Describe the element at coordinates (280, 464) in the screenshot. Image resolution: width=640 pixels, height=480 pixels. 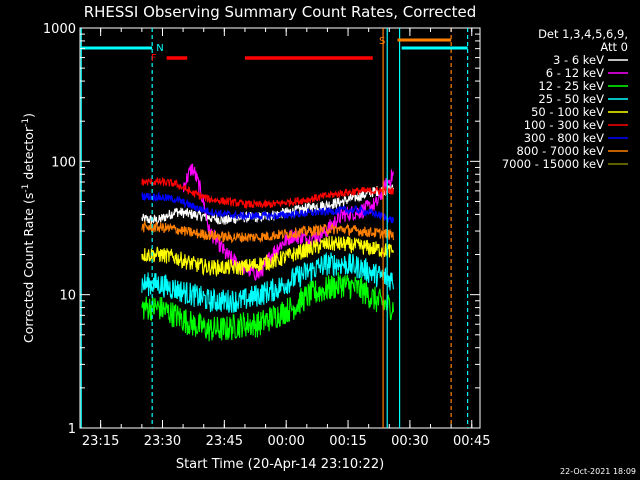
I see `x-axis-label: Start Time (20-Apr-14 23:10:22)` at that location.